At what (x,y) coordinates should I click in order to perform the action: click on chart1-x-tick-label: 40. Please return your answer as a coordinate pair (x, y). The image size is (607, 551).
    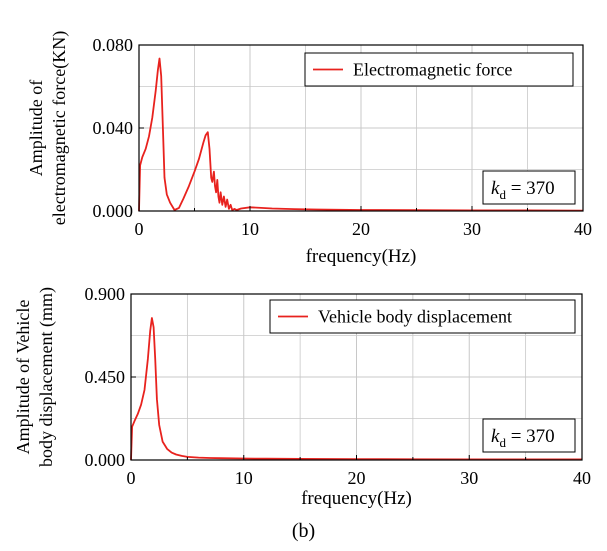
    Looking at the image, I should click on (583, 229).